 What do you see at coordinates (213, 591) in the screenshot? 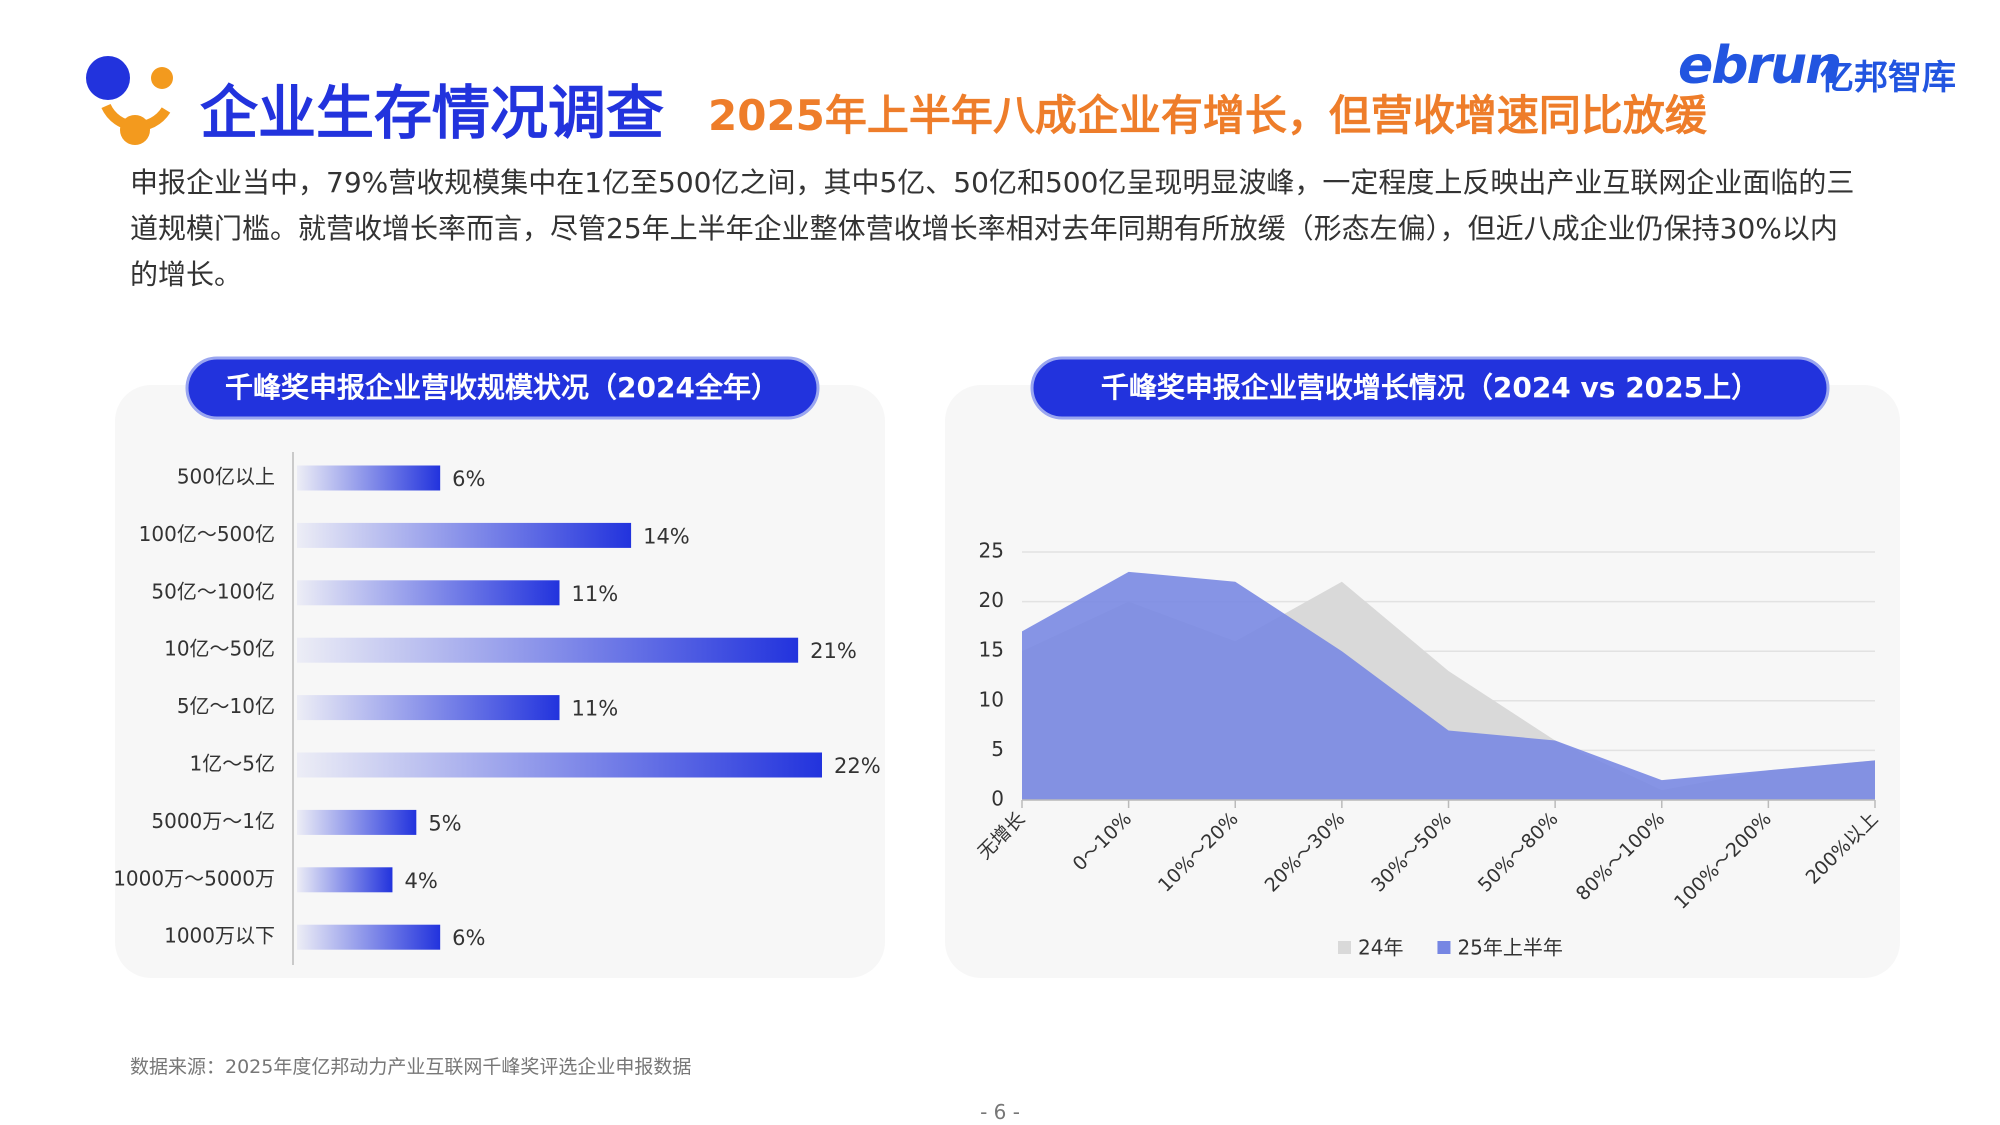
I see `y-tick-label: 50亿～100亿` at bounding box center [213, 591].